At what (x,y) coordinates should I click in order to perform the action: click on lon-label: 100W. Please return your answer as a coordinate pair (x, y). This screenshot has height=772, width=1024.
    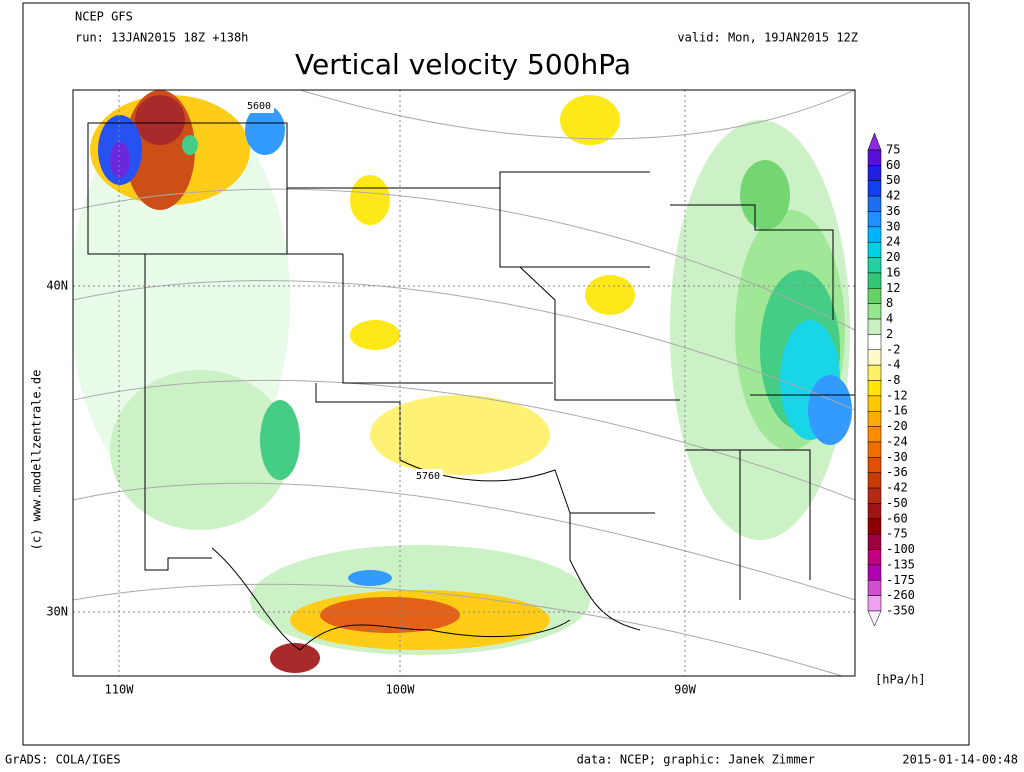
    Looking at the image, I should click on (401, 690).